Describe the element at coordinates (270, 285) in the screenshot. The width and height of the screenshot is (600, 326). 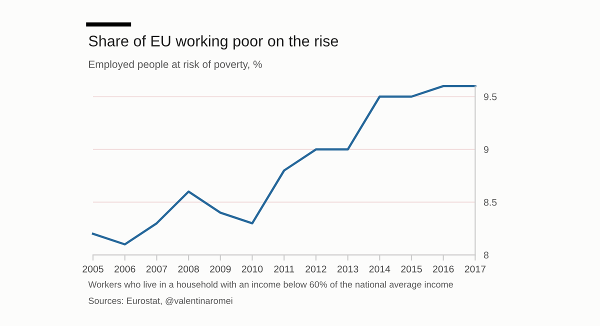
I see `text: Workers who live in a household with an income below 60% of the national average income` at that location.